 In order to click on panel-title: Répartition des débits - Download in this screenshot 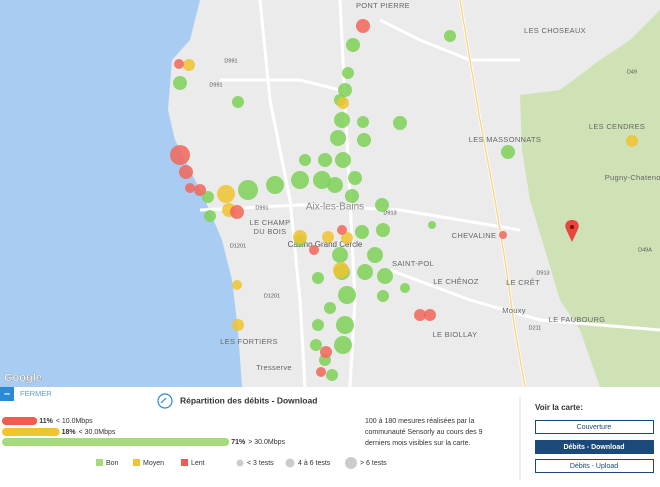, I will do `click(248, 400)`.